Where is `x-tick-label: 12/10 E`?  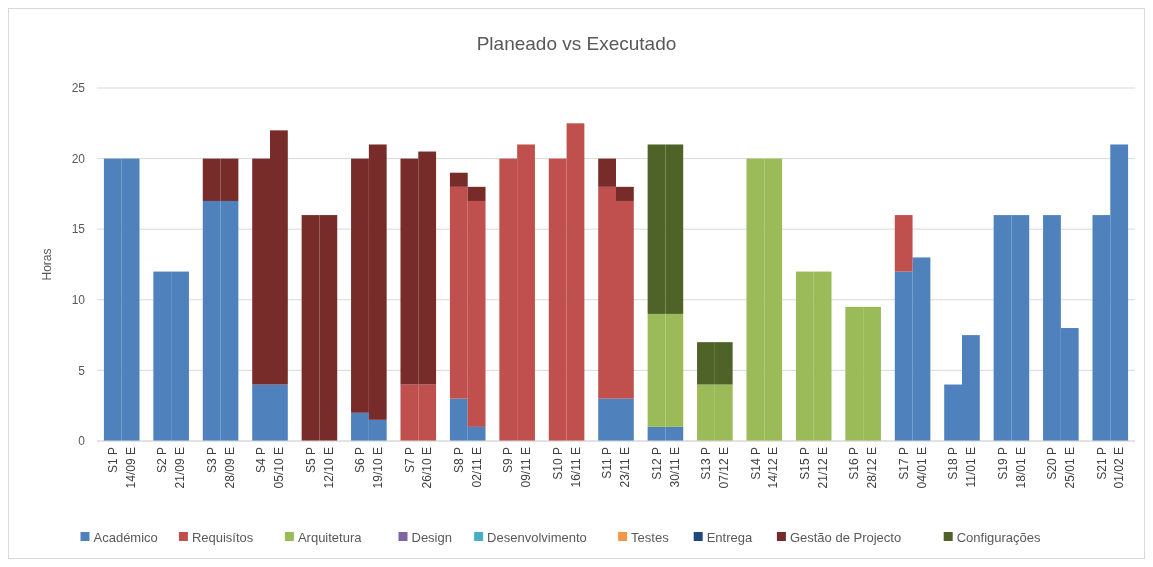 x-tick-label: 12/10 E is located at coordinates (328, 468).